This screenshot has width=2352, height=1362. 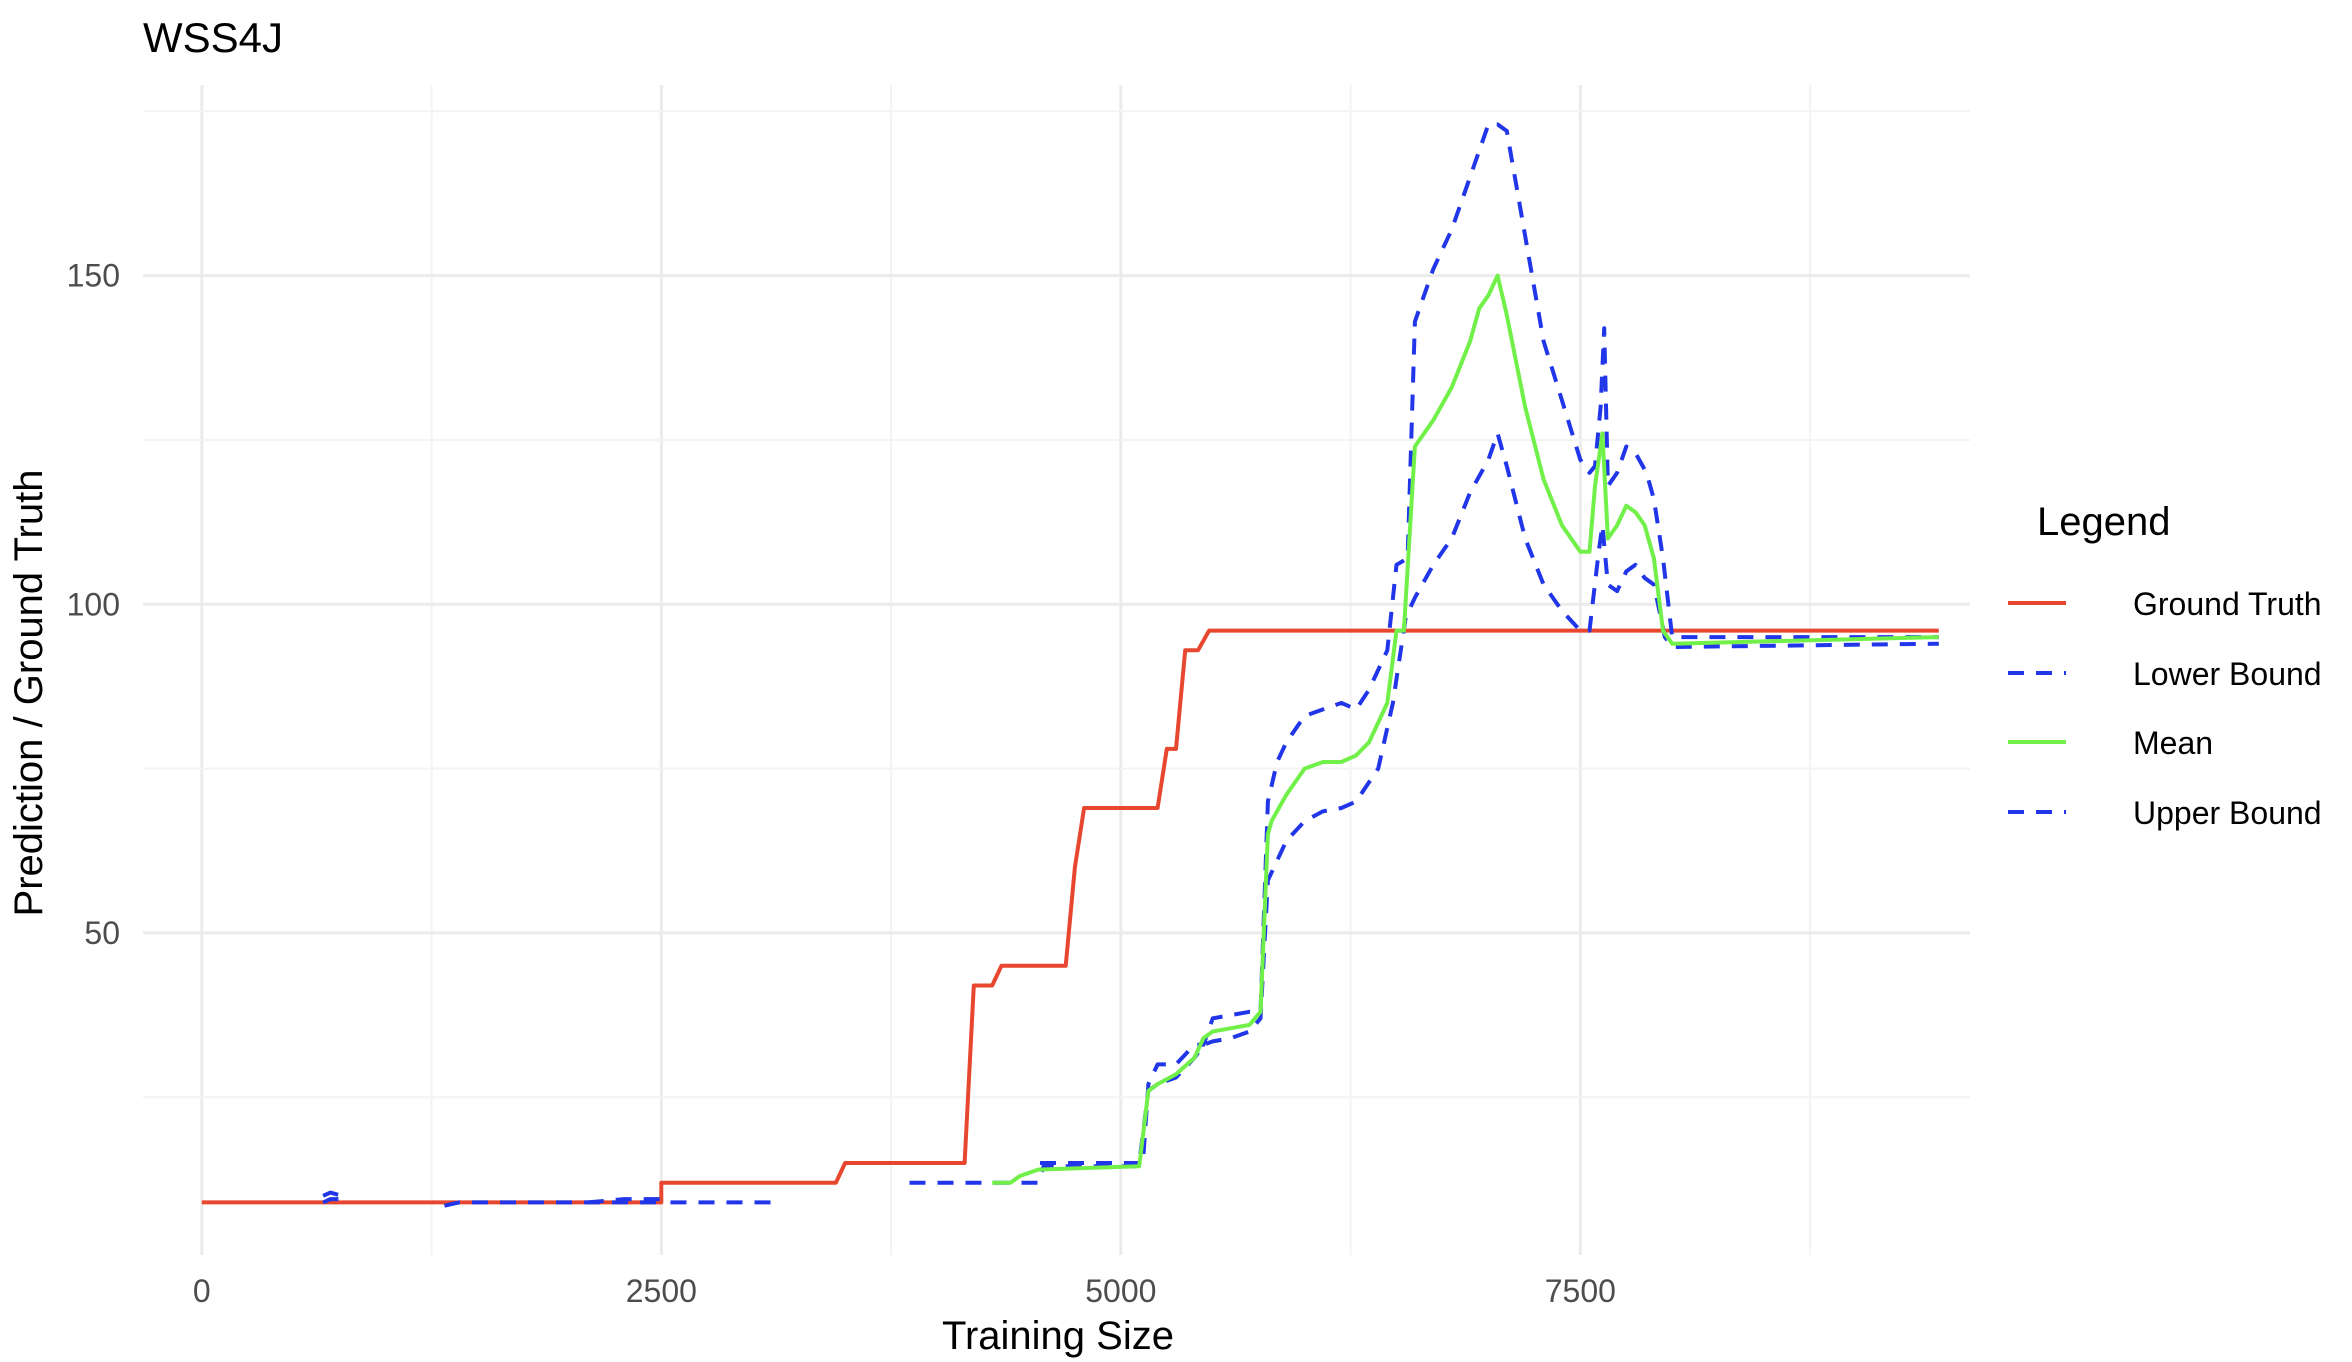 I want to click on legend-label-upper-bound: Upper Bound, so click(x=2227, y=813).